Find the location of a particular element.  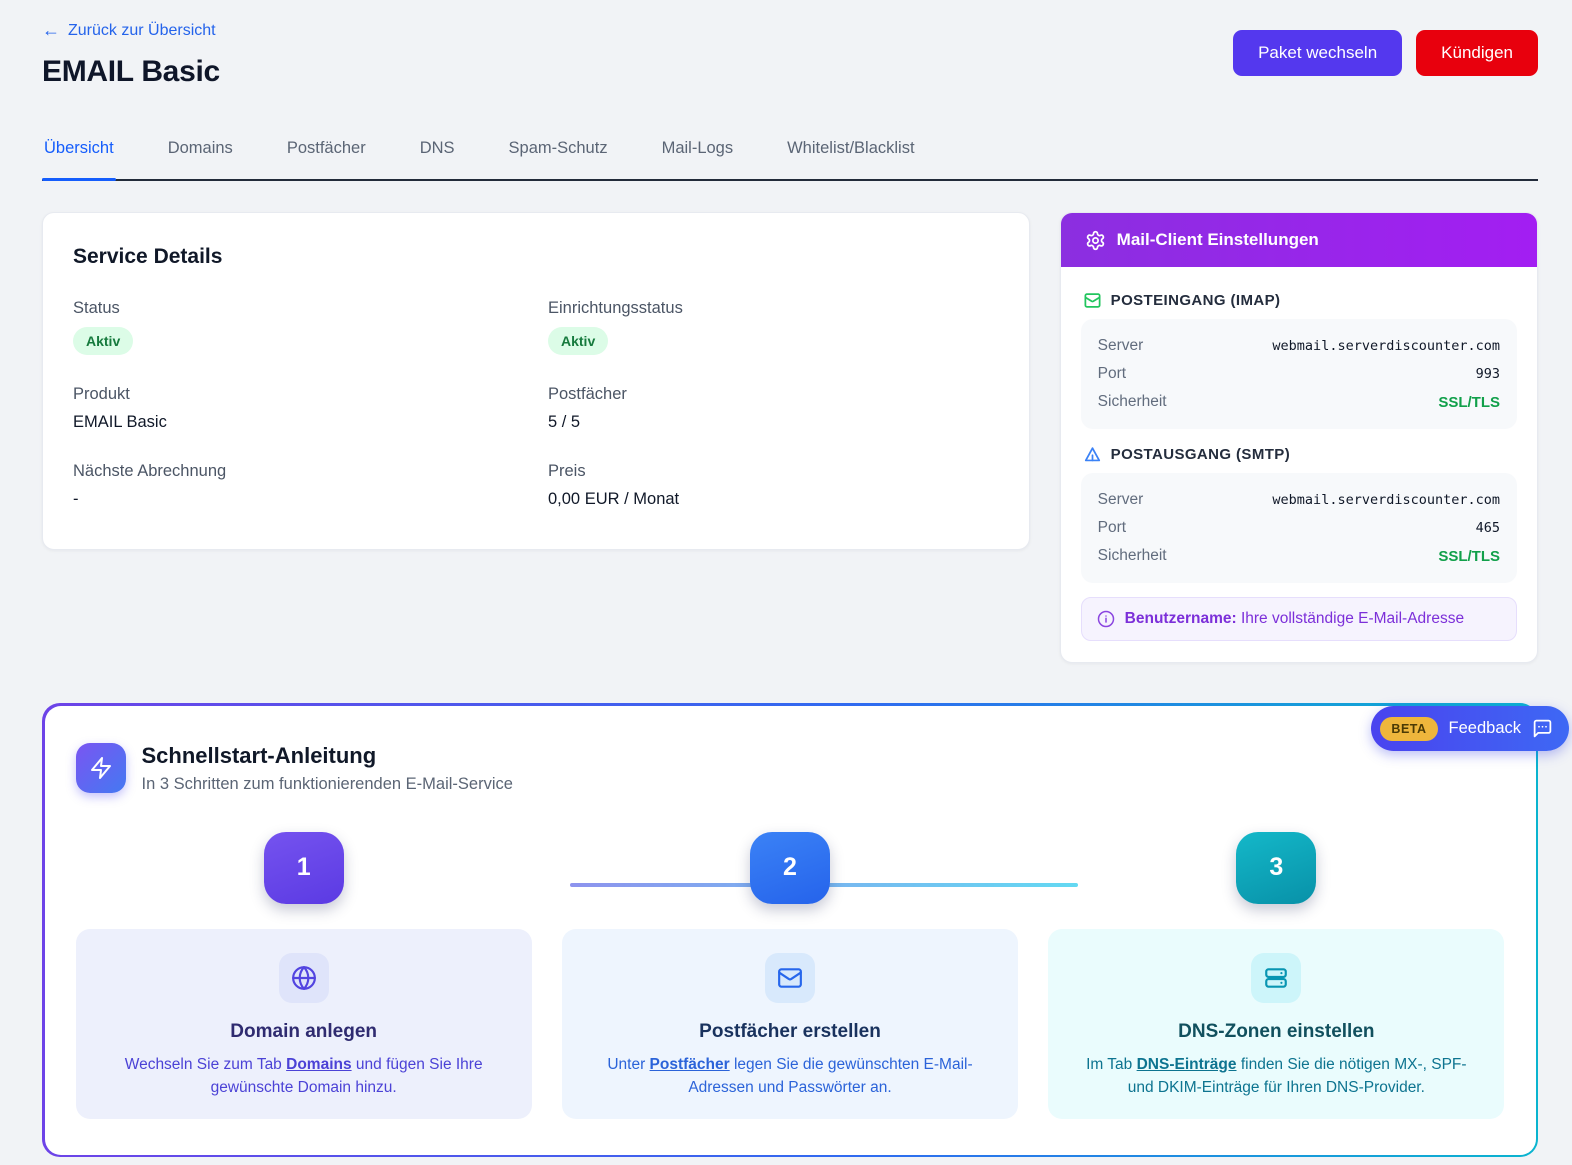

header-actions: Paket wechseln Kündigen is located at coordinates (1385, 48).